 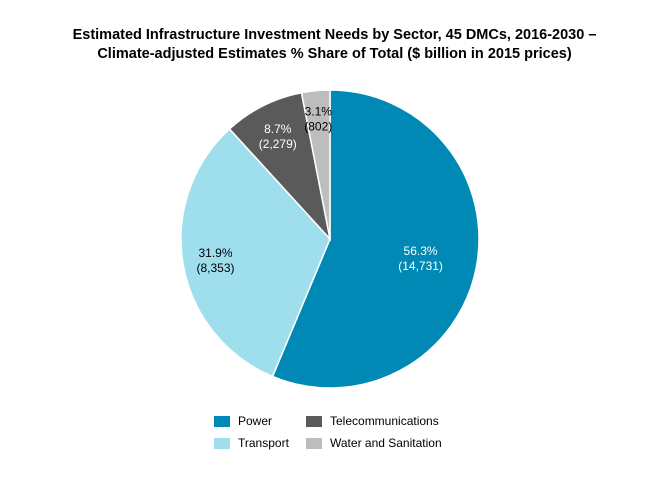 What do you see at coordinates (386, 443) in the screenshot?
I see `legend-label-water-and-sanitation: Water and Sanitation` at bounding box center [386, 443].